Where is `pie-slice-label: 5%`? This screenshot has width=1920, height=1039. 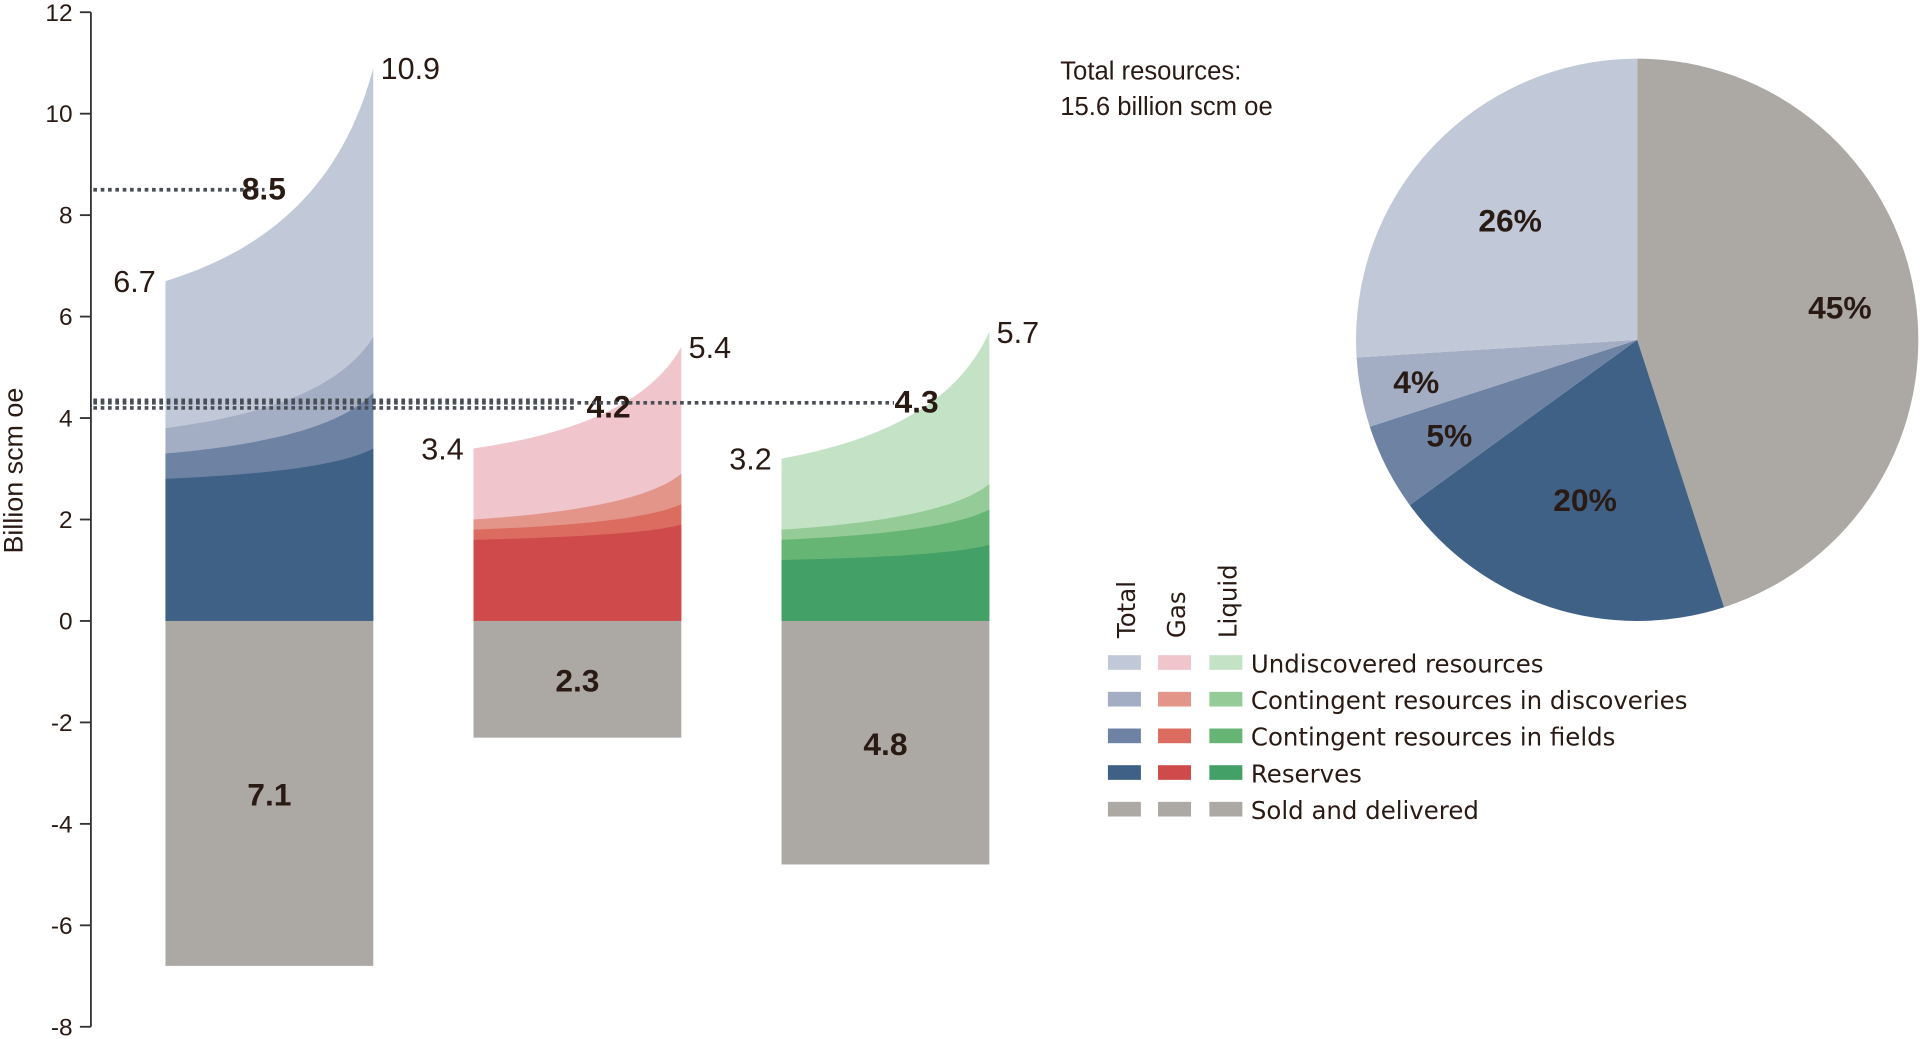 pie-slice-label: 5% is located at coordinates (1449, 436).